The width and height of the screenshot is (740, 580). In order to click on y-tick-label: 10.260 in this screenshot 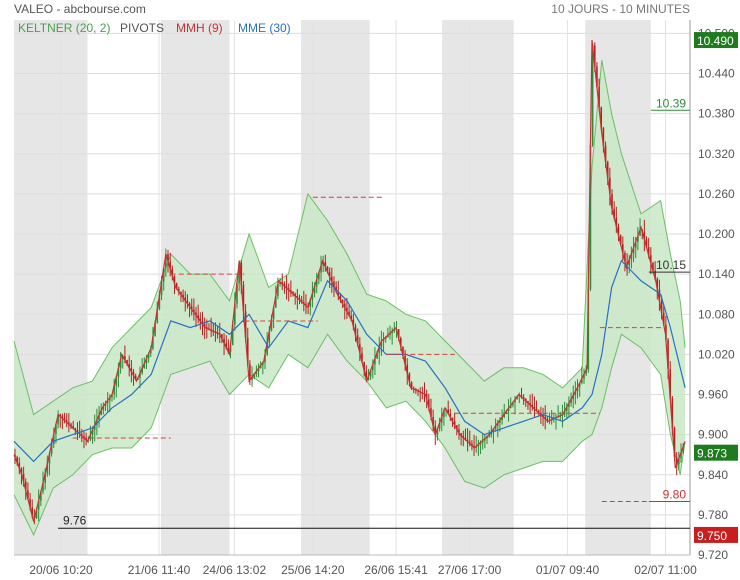, I will do `click(716, 194)`.